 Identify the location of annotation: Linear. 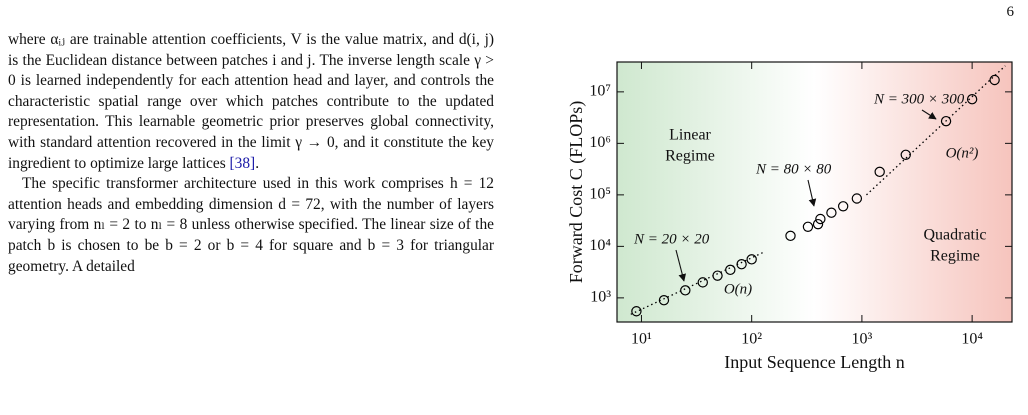
(690, 135).